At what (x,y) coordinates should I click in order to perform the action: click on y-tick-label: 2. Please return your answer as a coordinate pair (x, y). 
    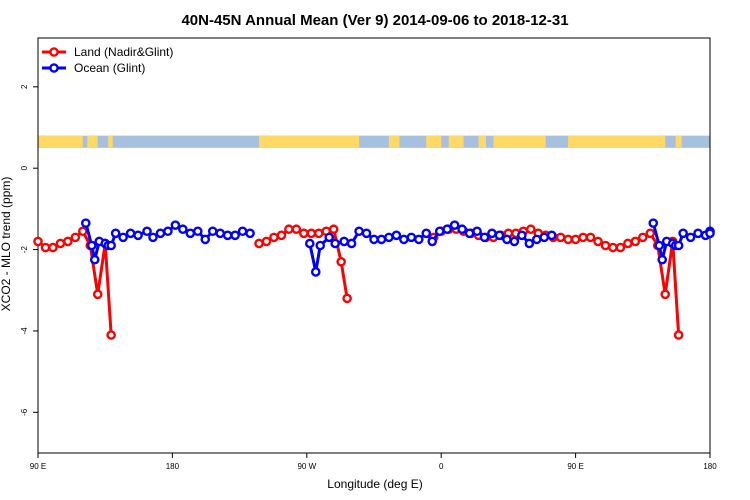
    Looking at the image, I should click on (24, 86).